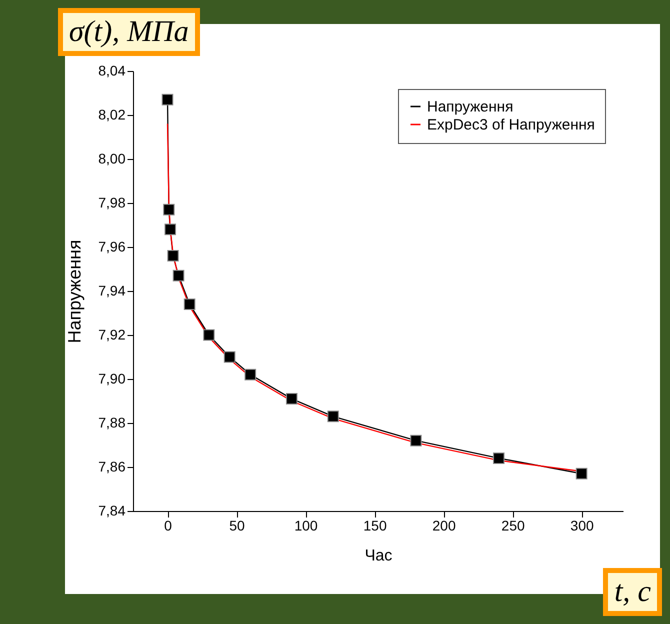 This screenshot has width=670, height=624. Describe the element at coordinates (112, 202) in the screenshot. I see `y-tick-label: 7,98` at that location.